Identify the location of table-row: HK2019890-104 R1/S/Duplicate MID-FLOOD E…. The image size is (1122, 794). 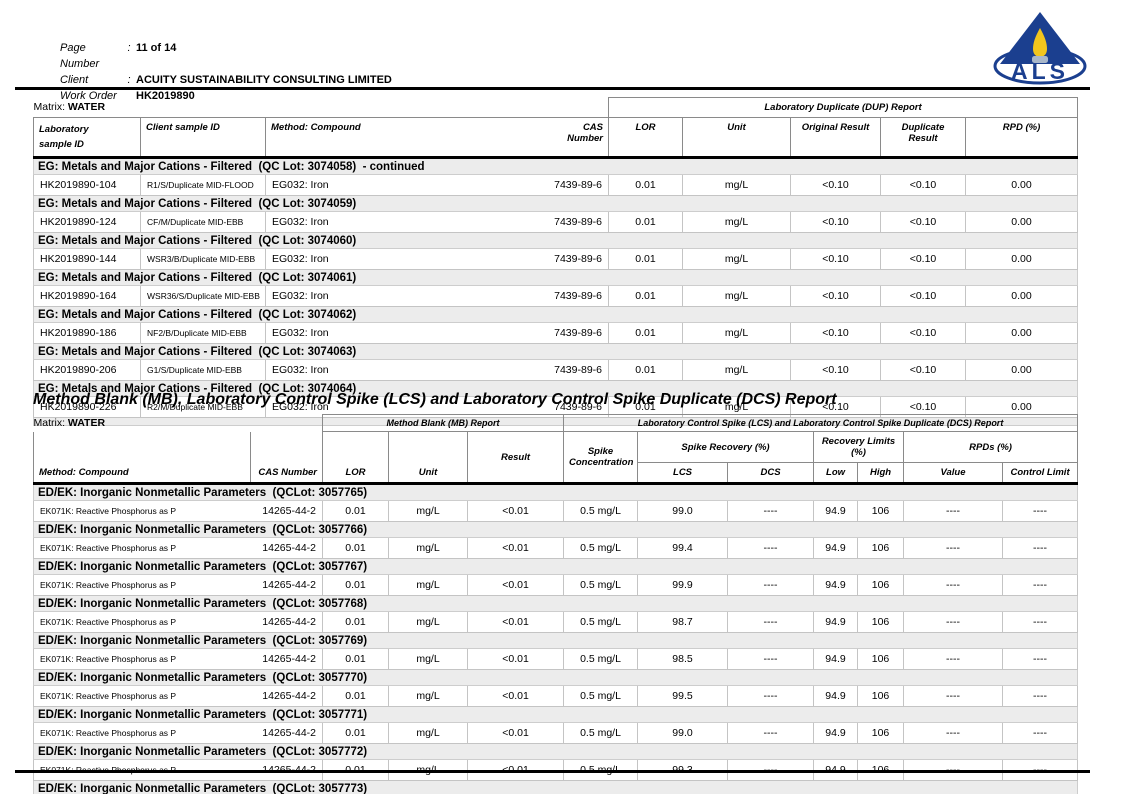
(556, 185).